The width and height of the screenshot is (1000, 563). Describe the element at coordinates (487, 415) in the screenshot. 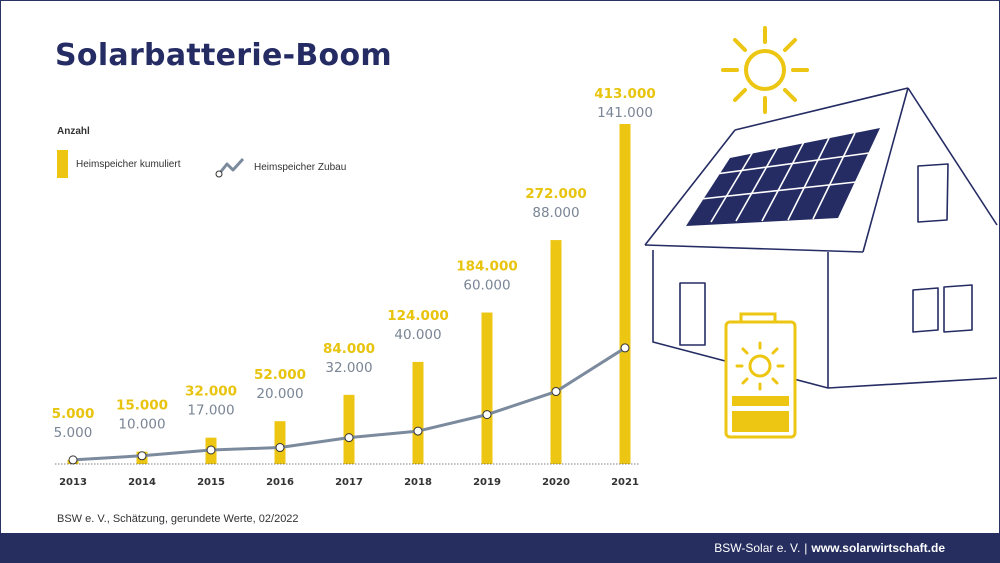

I see `zubau-point-2019` at that location.